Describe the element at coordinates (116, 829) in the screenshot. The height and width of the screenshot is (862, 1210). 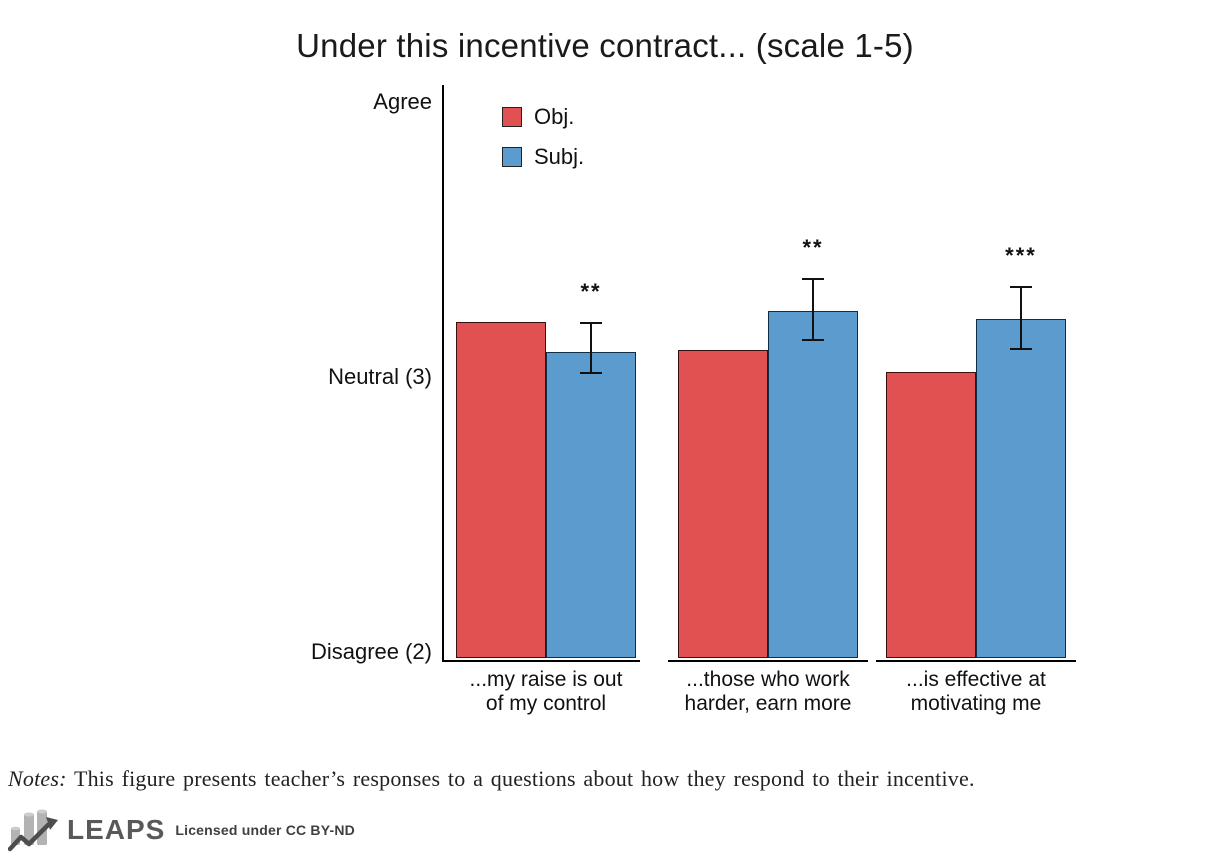
I see `footer-brand-name: LEAPS` at that location.